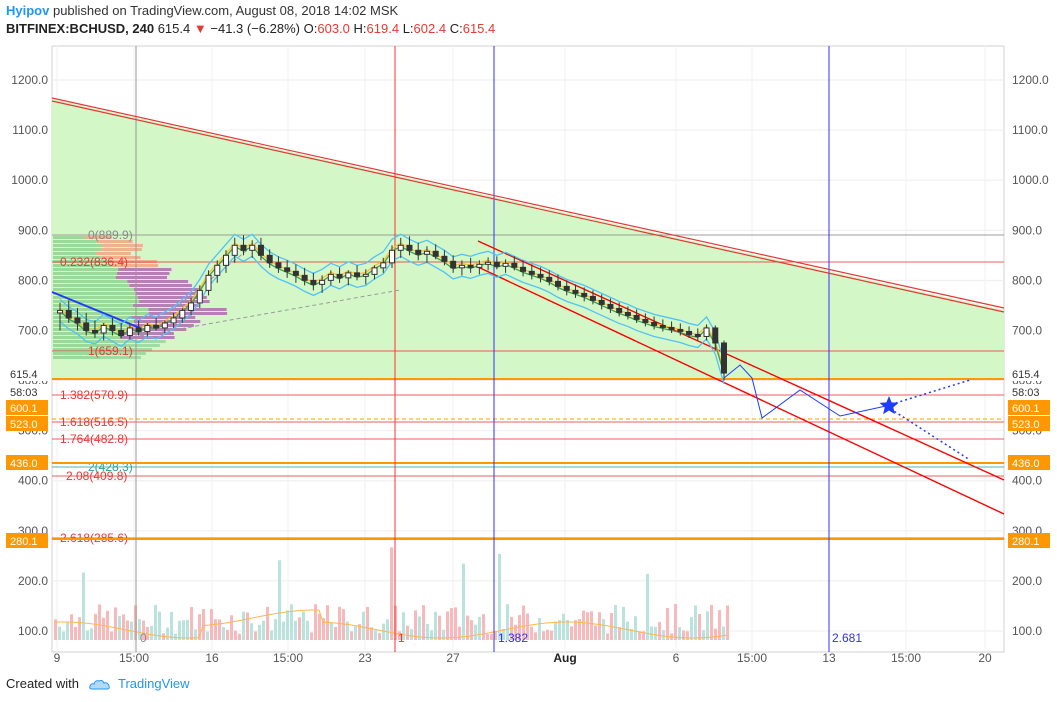  I want to click on author-name: Hyipov, so click(28, 10).